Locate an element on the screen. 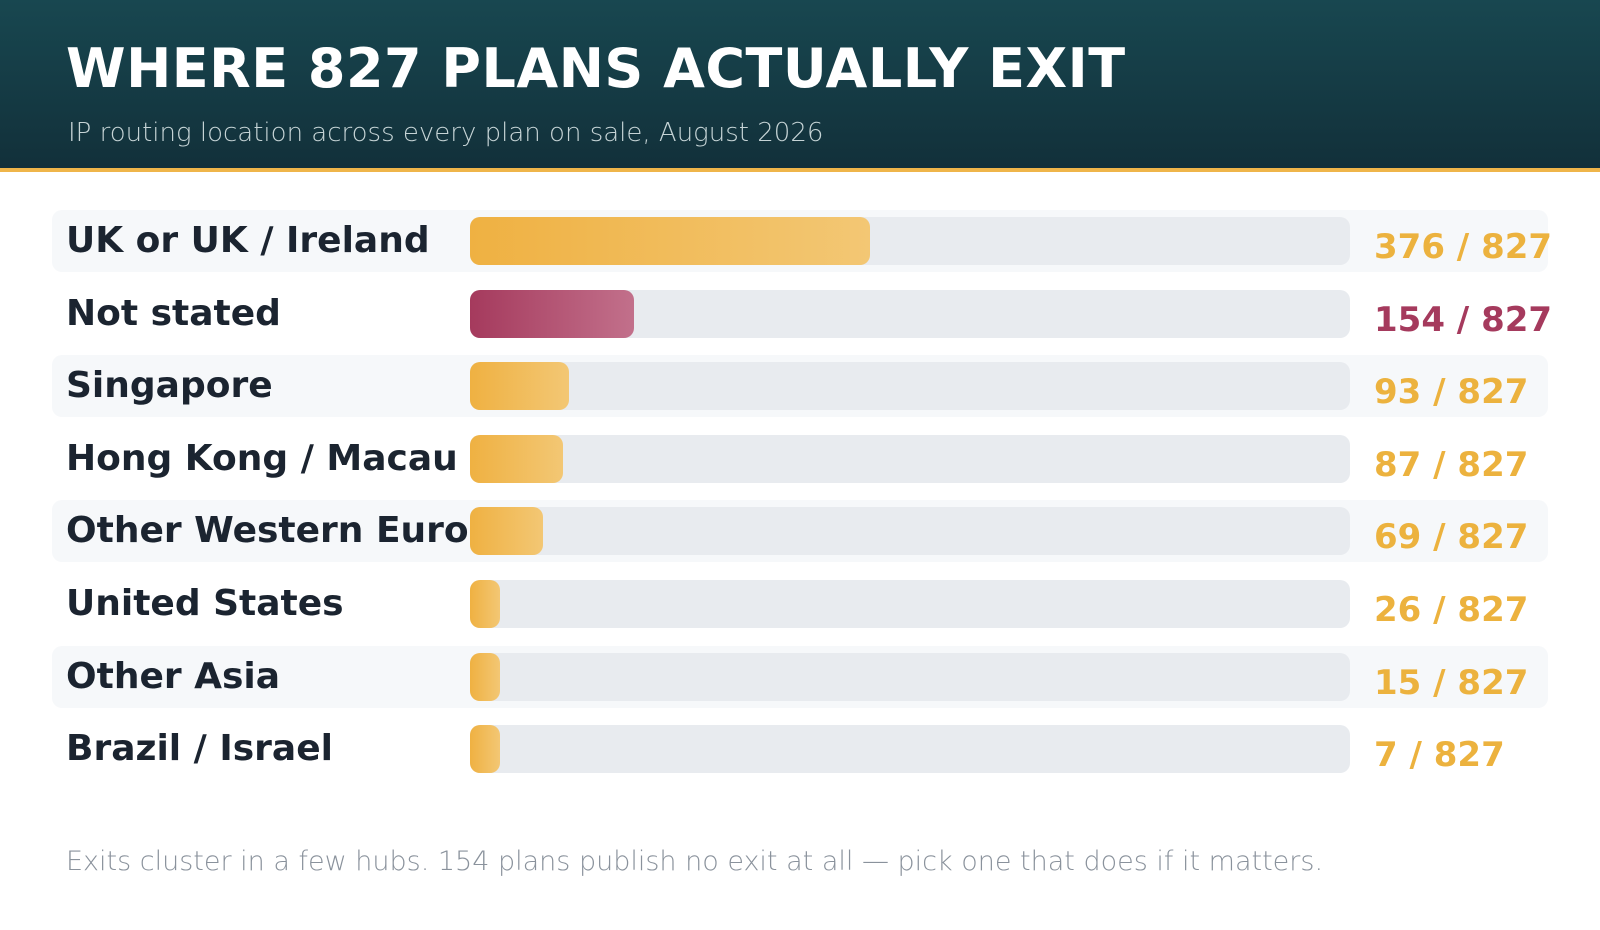 The width and height of the screenshot is (1600, 930). value-label: 87 / 827 is located at coordinates (1451, 464).